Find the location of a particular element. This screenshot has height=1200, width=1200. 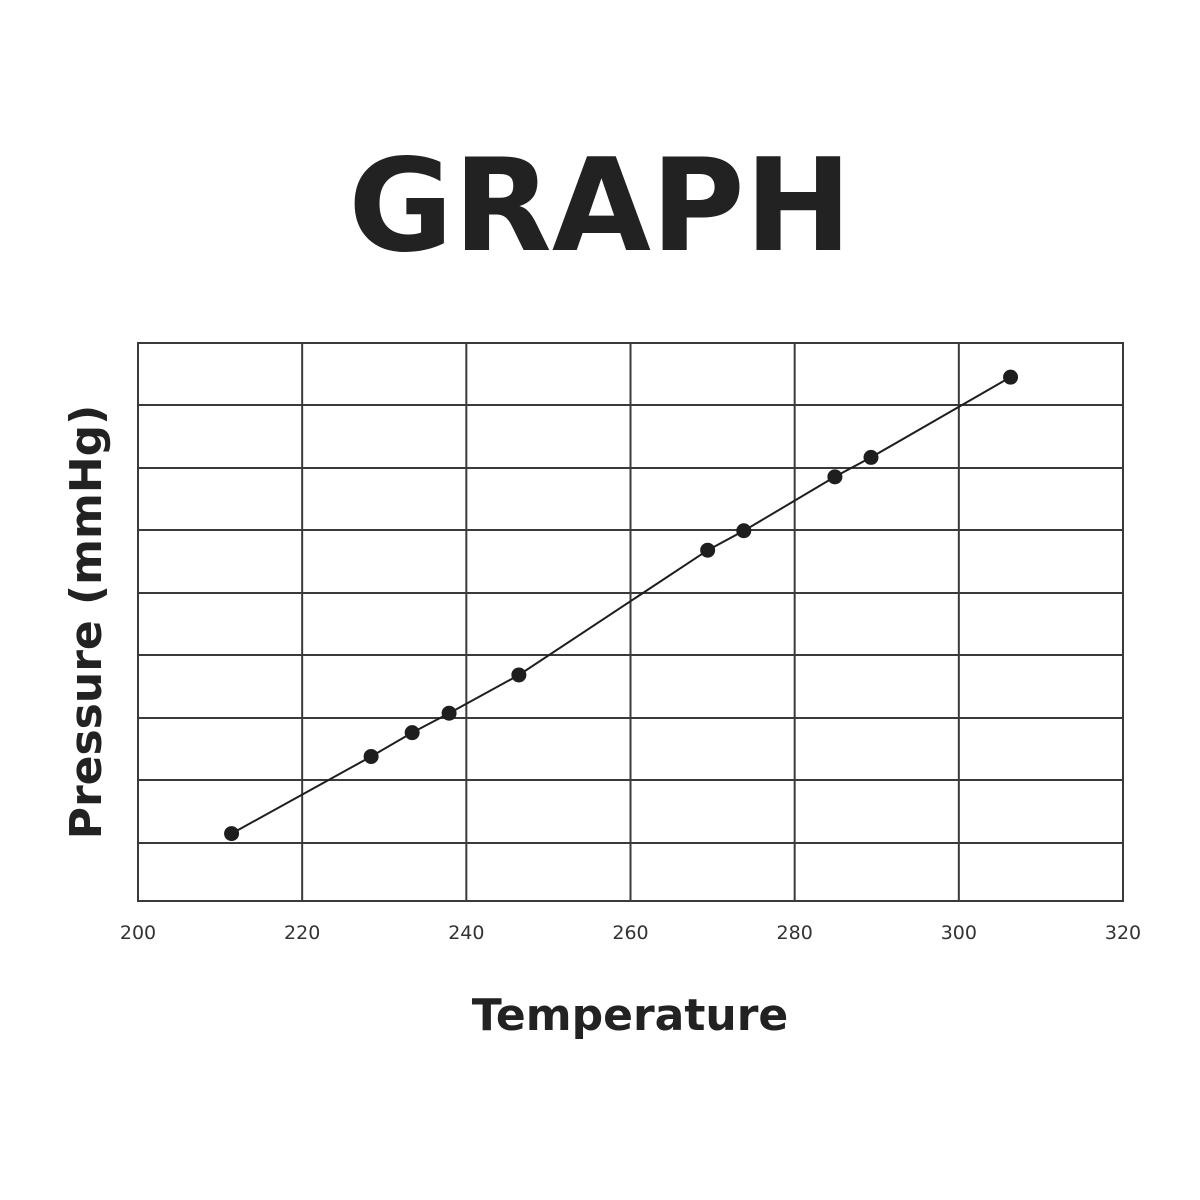

x-axis-ticks: 200 220 240 260 280 300 320 is located at coordinates (630, 933).